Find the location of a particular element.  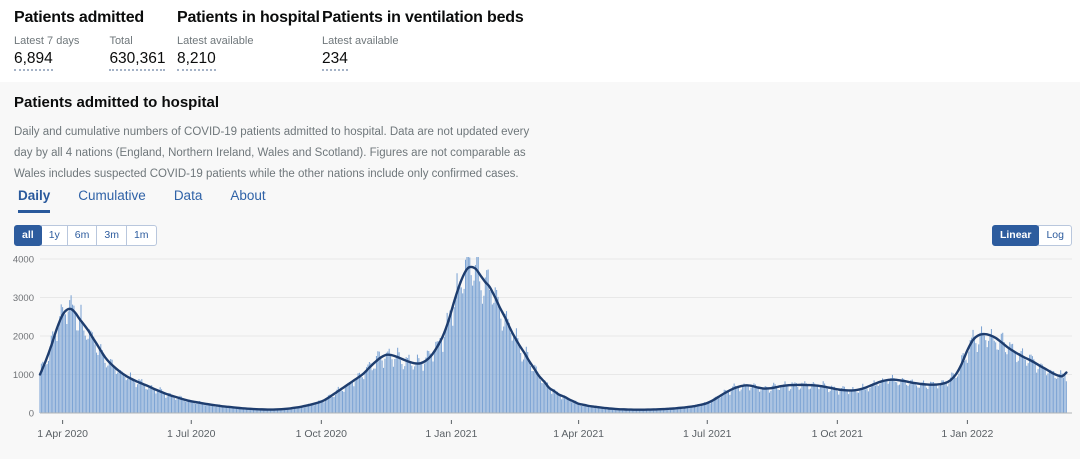

scale-selector: Linear Log is located at coordinates (1031, 235).